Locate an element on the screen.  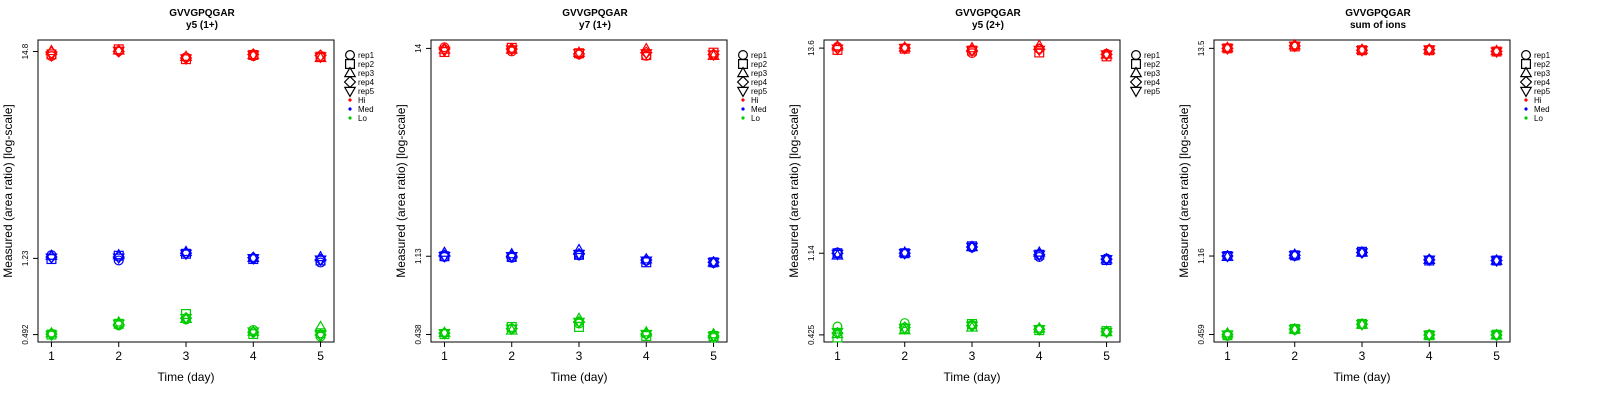
plot-frame is located at coordinates (186, 191).